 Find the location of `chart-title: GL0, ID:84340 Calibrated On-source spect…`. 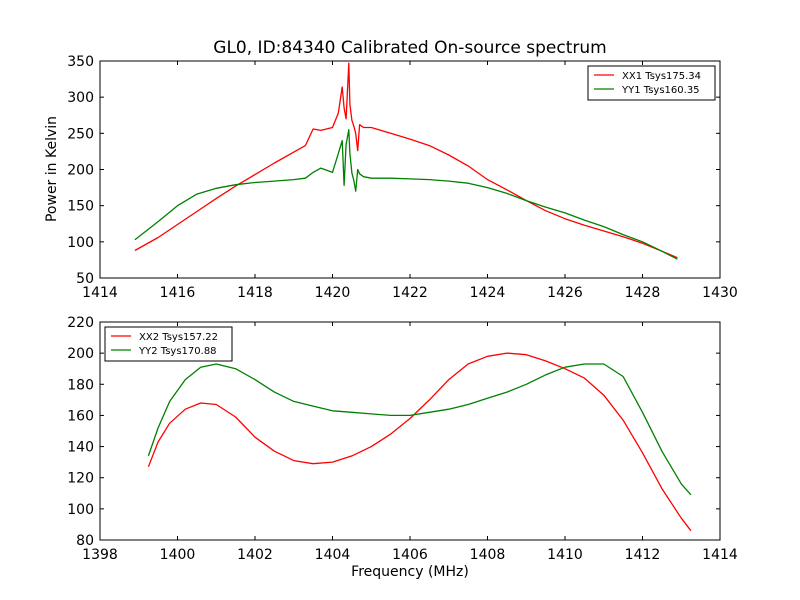

chart-title: GL0, ID:84340 Calibrated On-source spect… is located at coordinates (409, 48).